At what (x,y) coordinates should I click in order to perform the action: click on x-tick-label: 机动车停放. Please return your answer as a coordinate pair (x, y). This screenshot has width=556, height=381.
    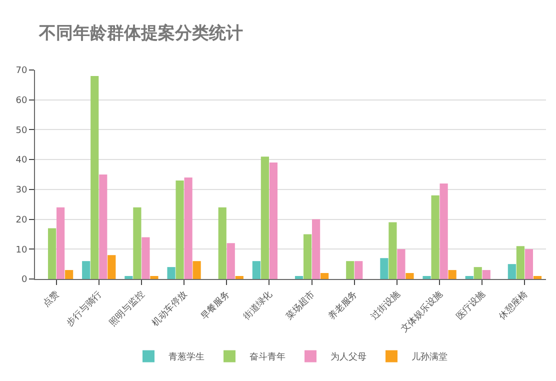
    Looking at the image, I should click on (170, 308).